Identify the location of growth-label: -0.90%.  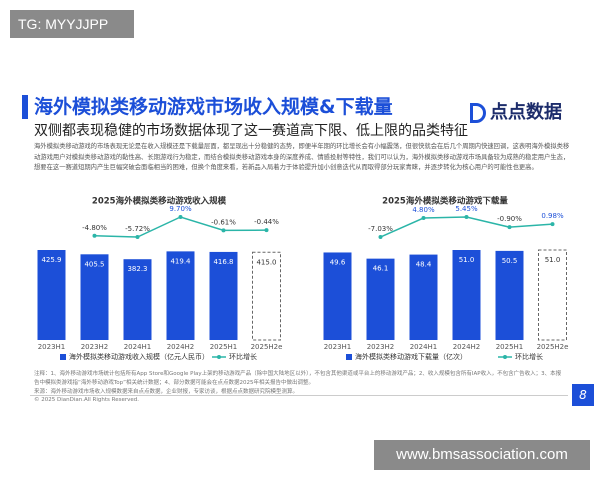
(509, 219).